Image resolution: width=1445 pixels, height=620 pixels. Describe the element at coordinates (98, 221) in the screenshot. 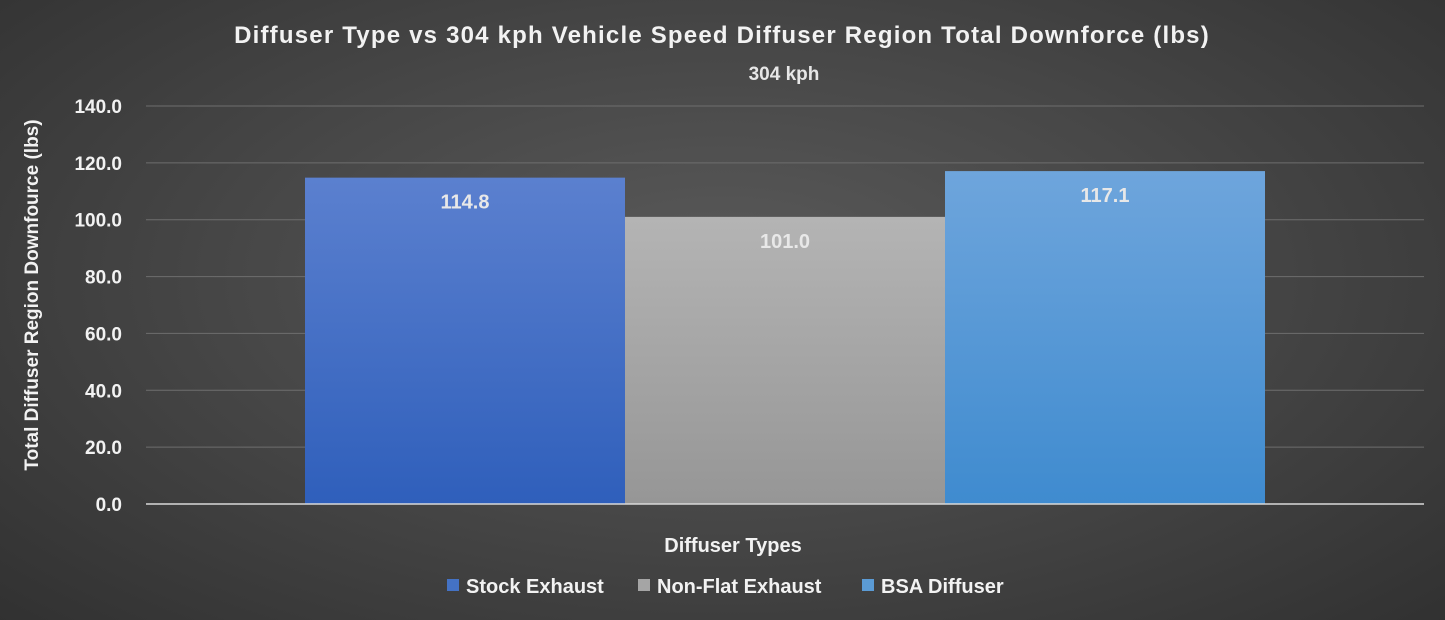

I see `y-tick-label: 100.0` at that location.